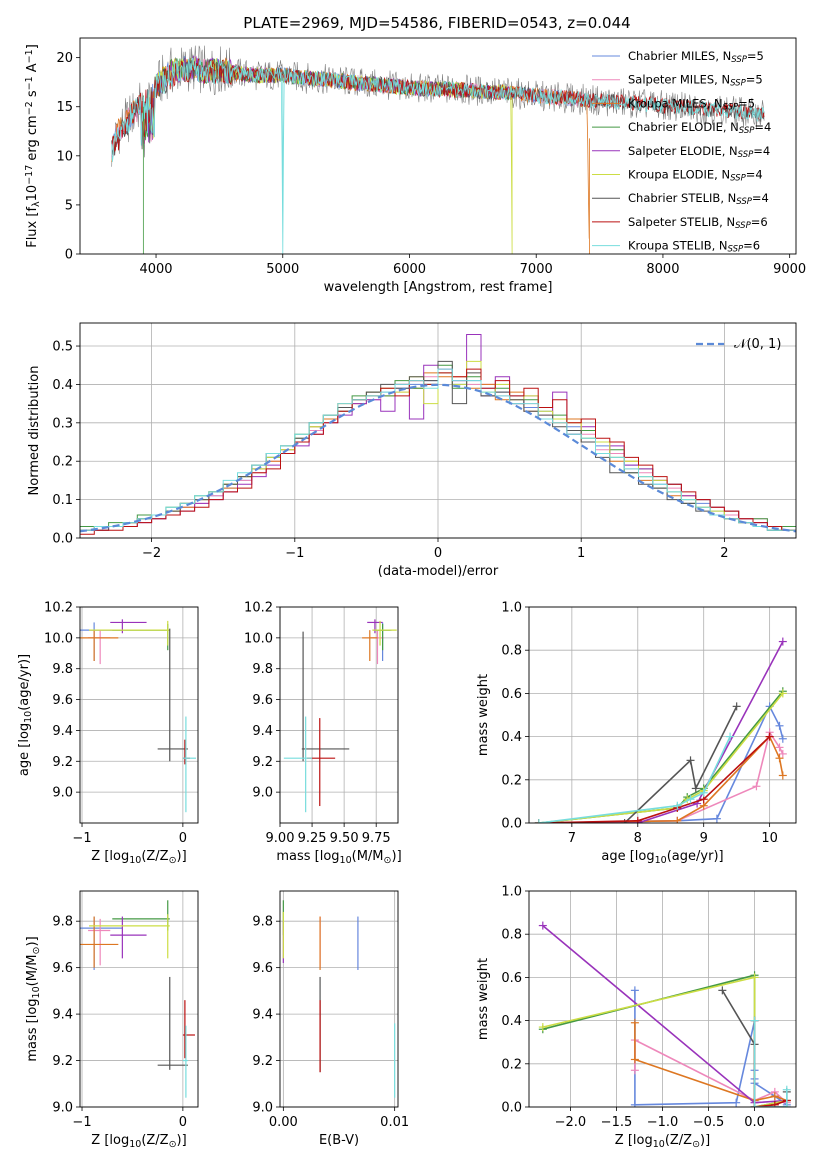 This screenshot has width=819, height=1170. Describe the element at coordinates (571, 1122) in the screenshot. I see `x-tick-label: −2.0` at that location.